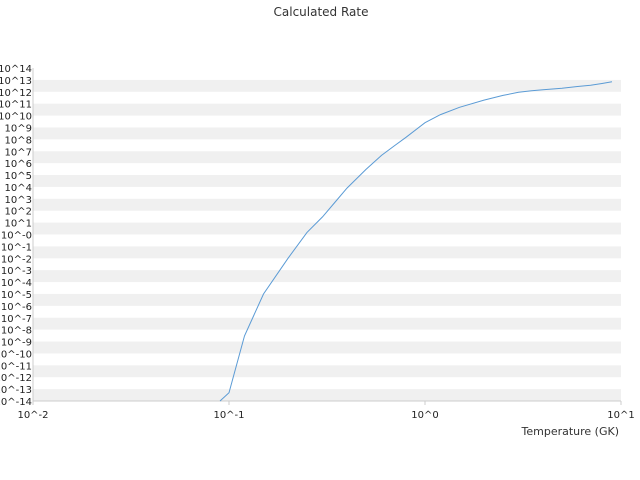  I want to click on y-tick-label: 10^-5, so click(16, 295).